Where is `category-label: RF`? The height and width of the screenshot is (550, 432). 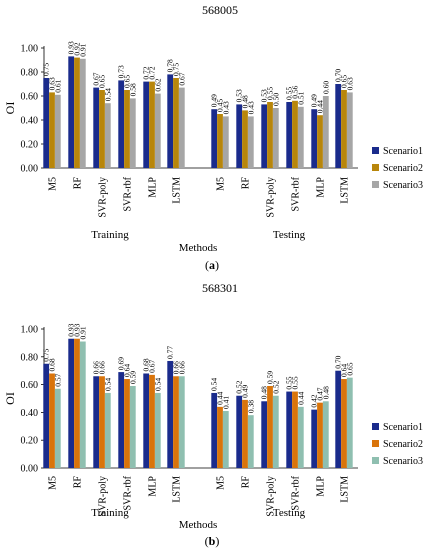 category-label: RF is located at coordinates (246, 183).